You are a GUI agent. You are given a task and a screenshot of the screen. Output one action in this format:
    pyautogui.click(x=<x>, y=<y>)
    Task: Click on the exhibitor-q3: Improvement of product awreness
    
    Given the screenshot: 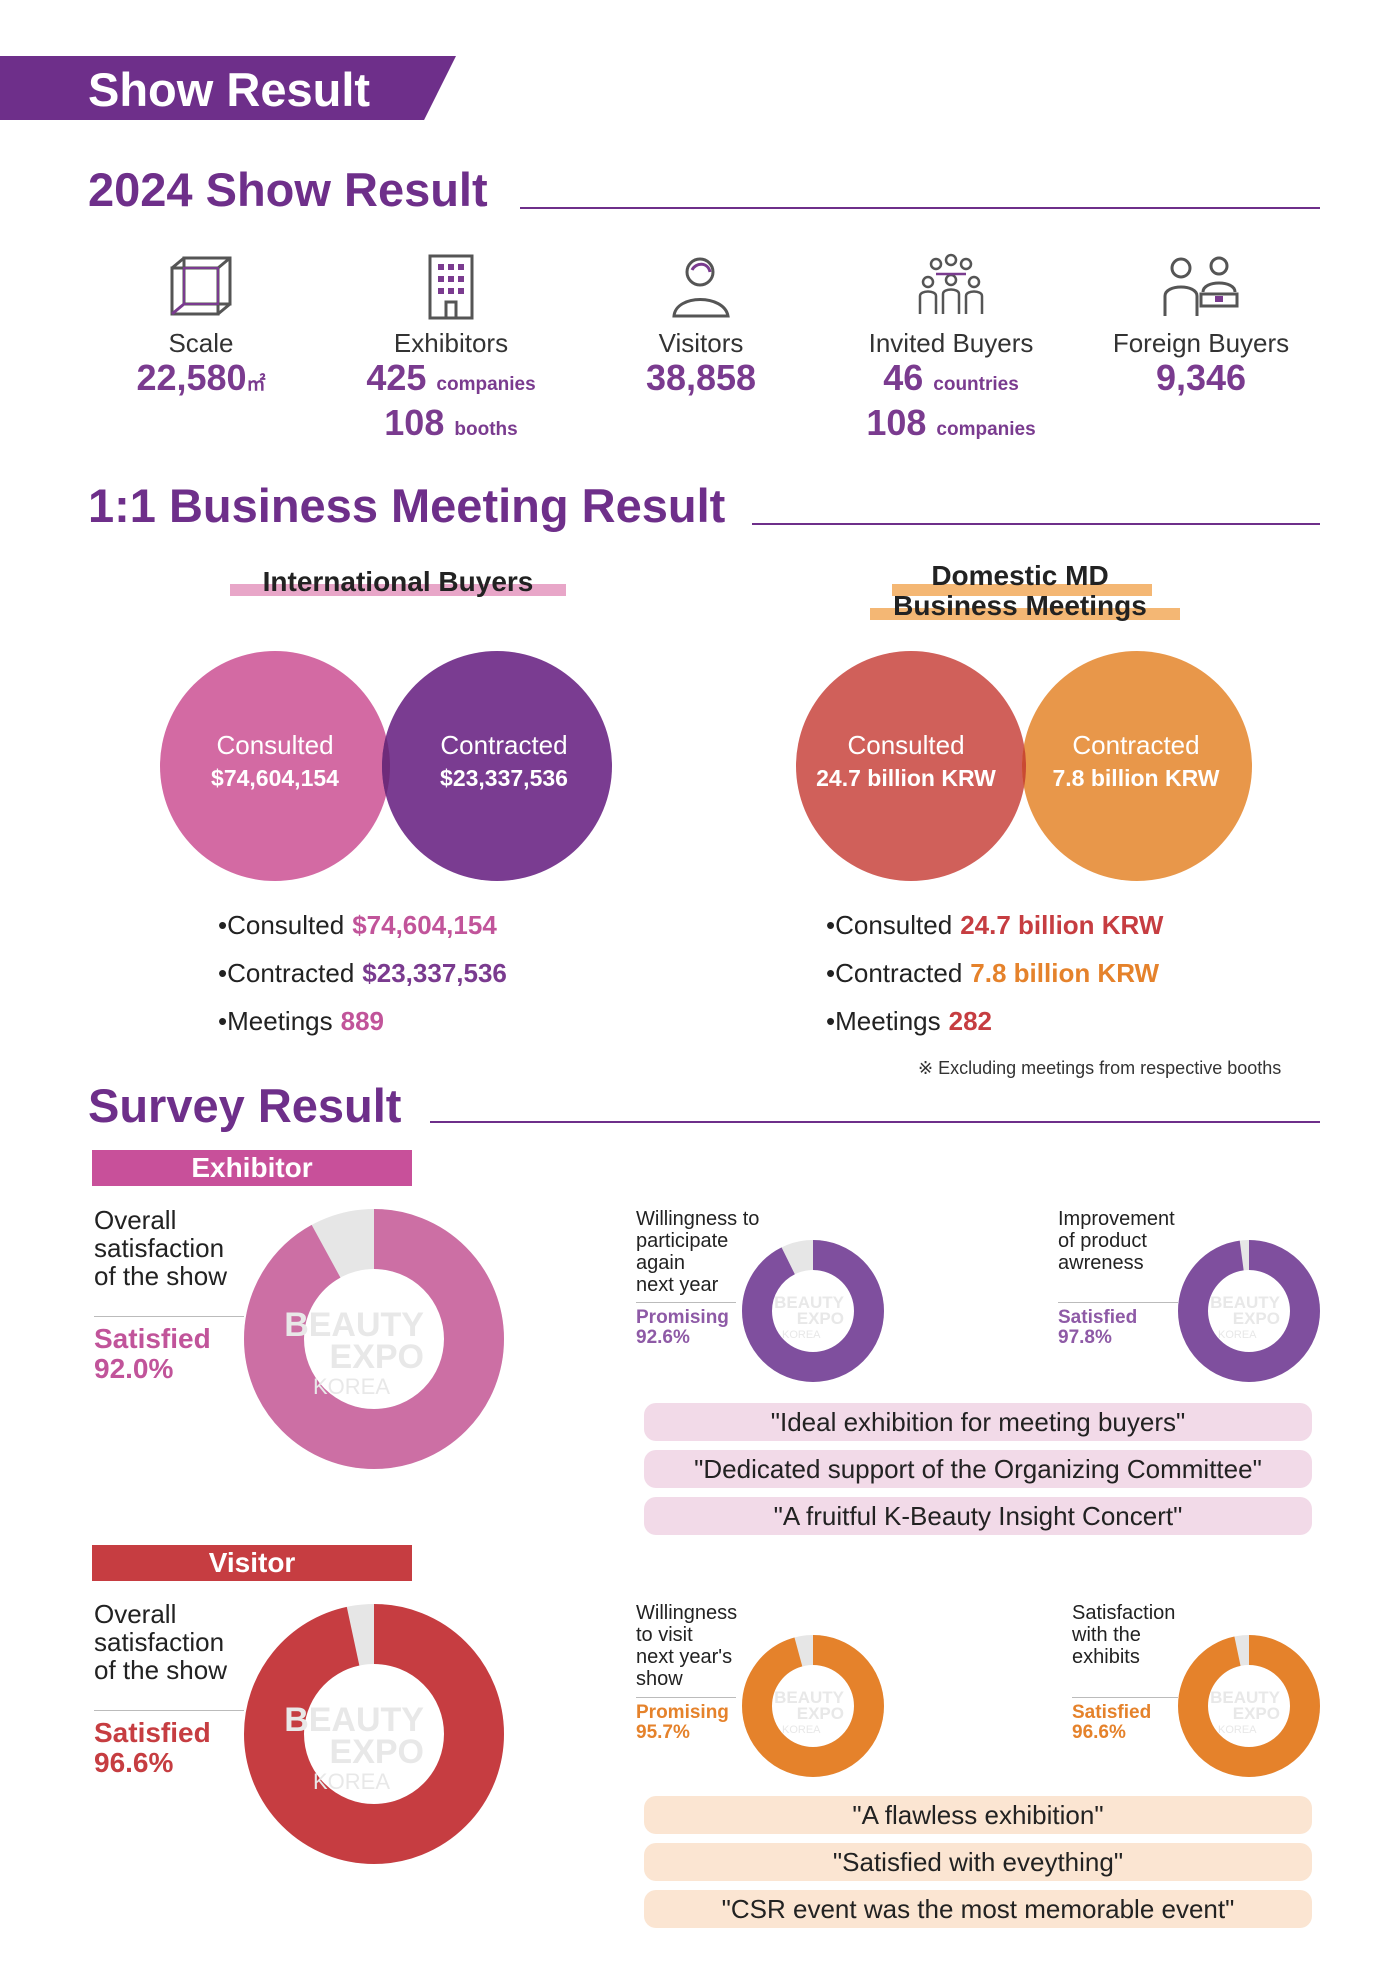 What is the action you would take?
    pyautogui.click(x=1116, y=1241)
    